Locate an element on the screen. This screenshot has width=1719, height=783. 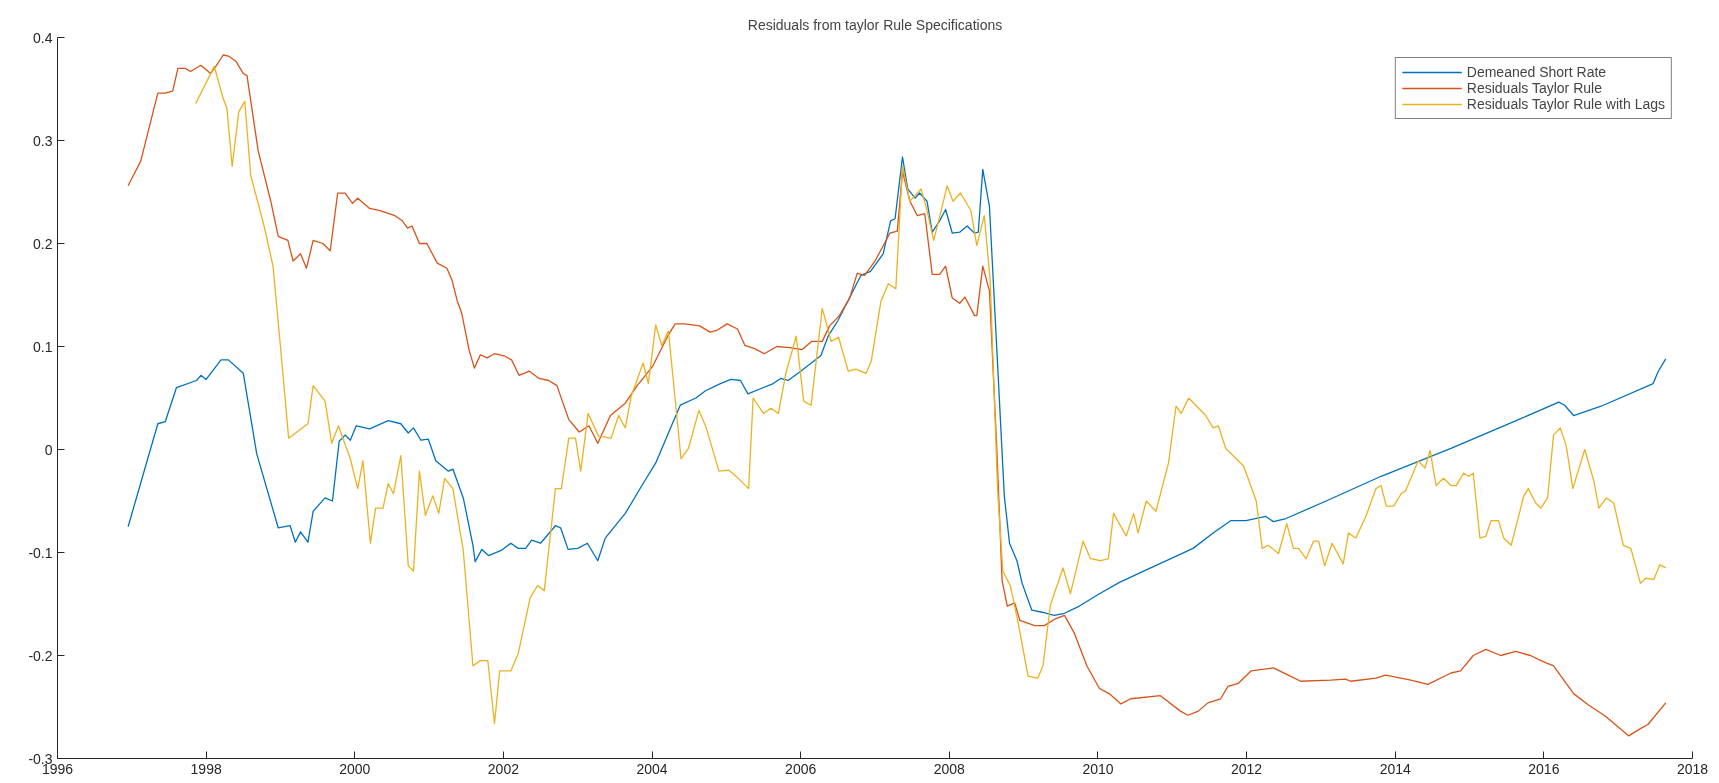
y-tick-label: 0.3 is located at coordinates (43, 140).